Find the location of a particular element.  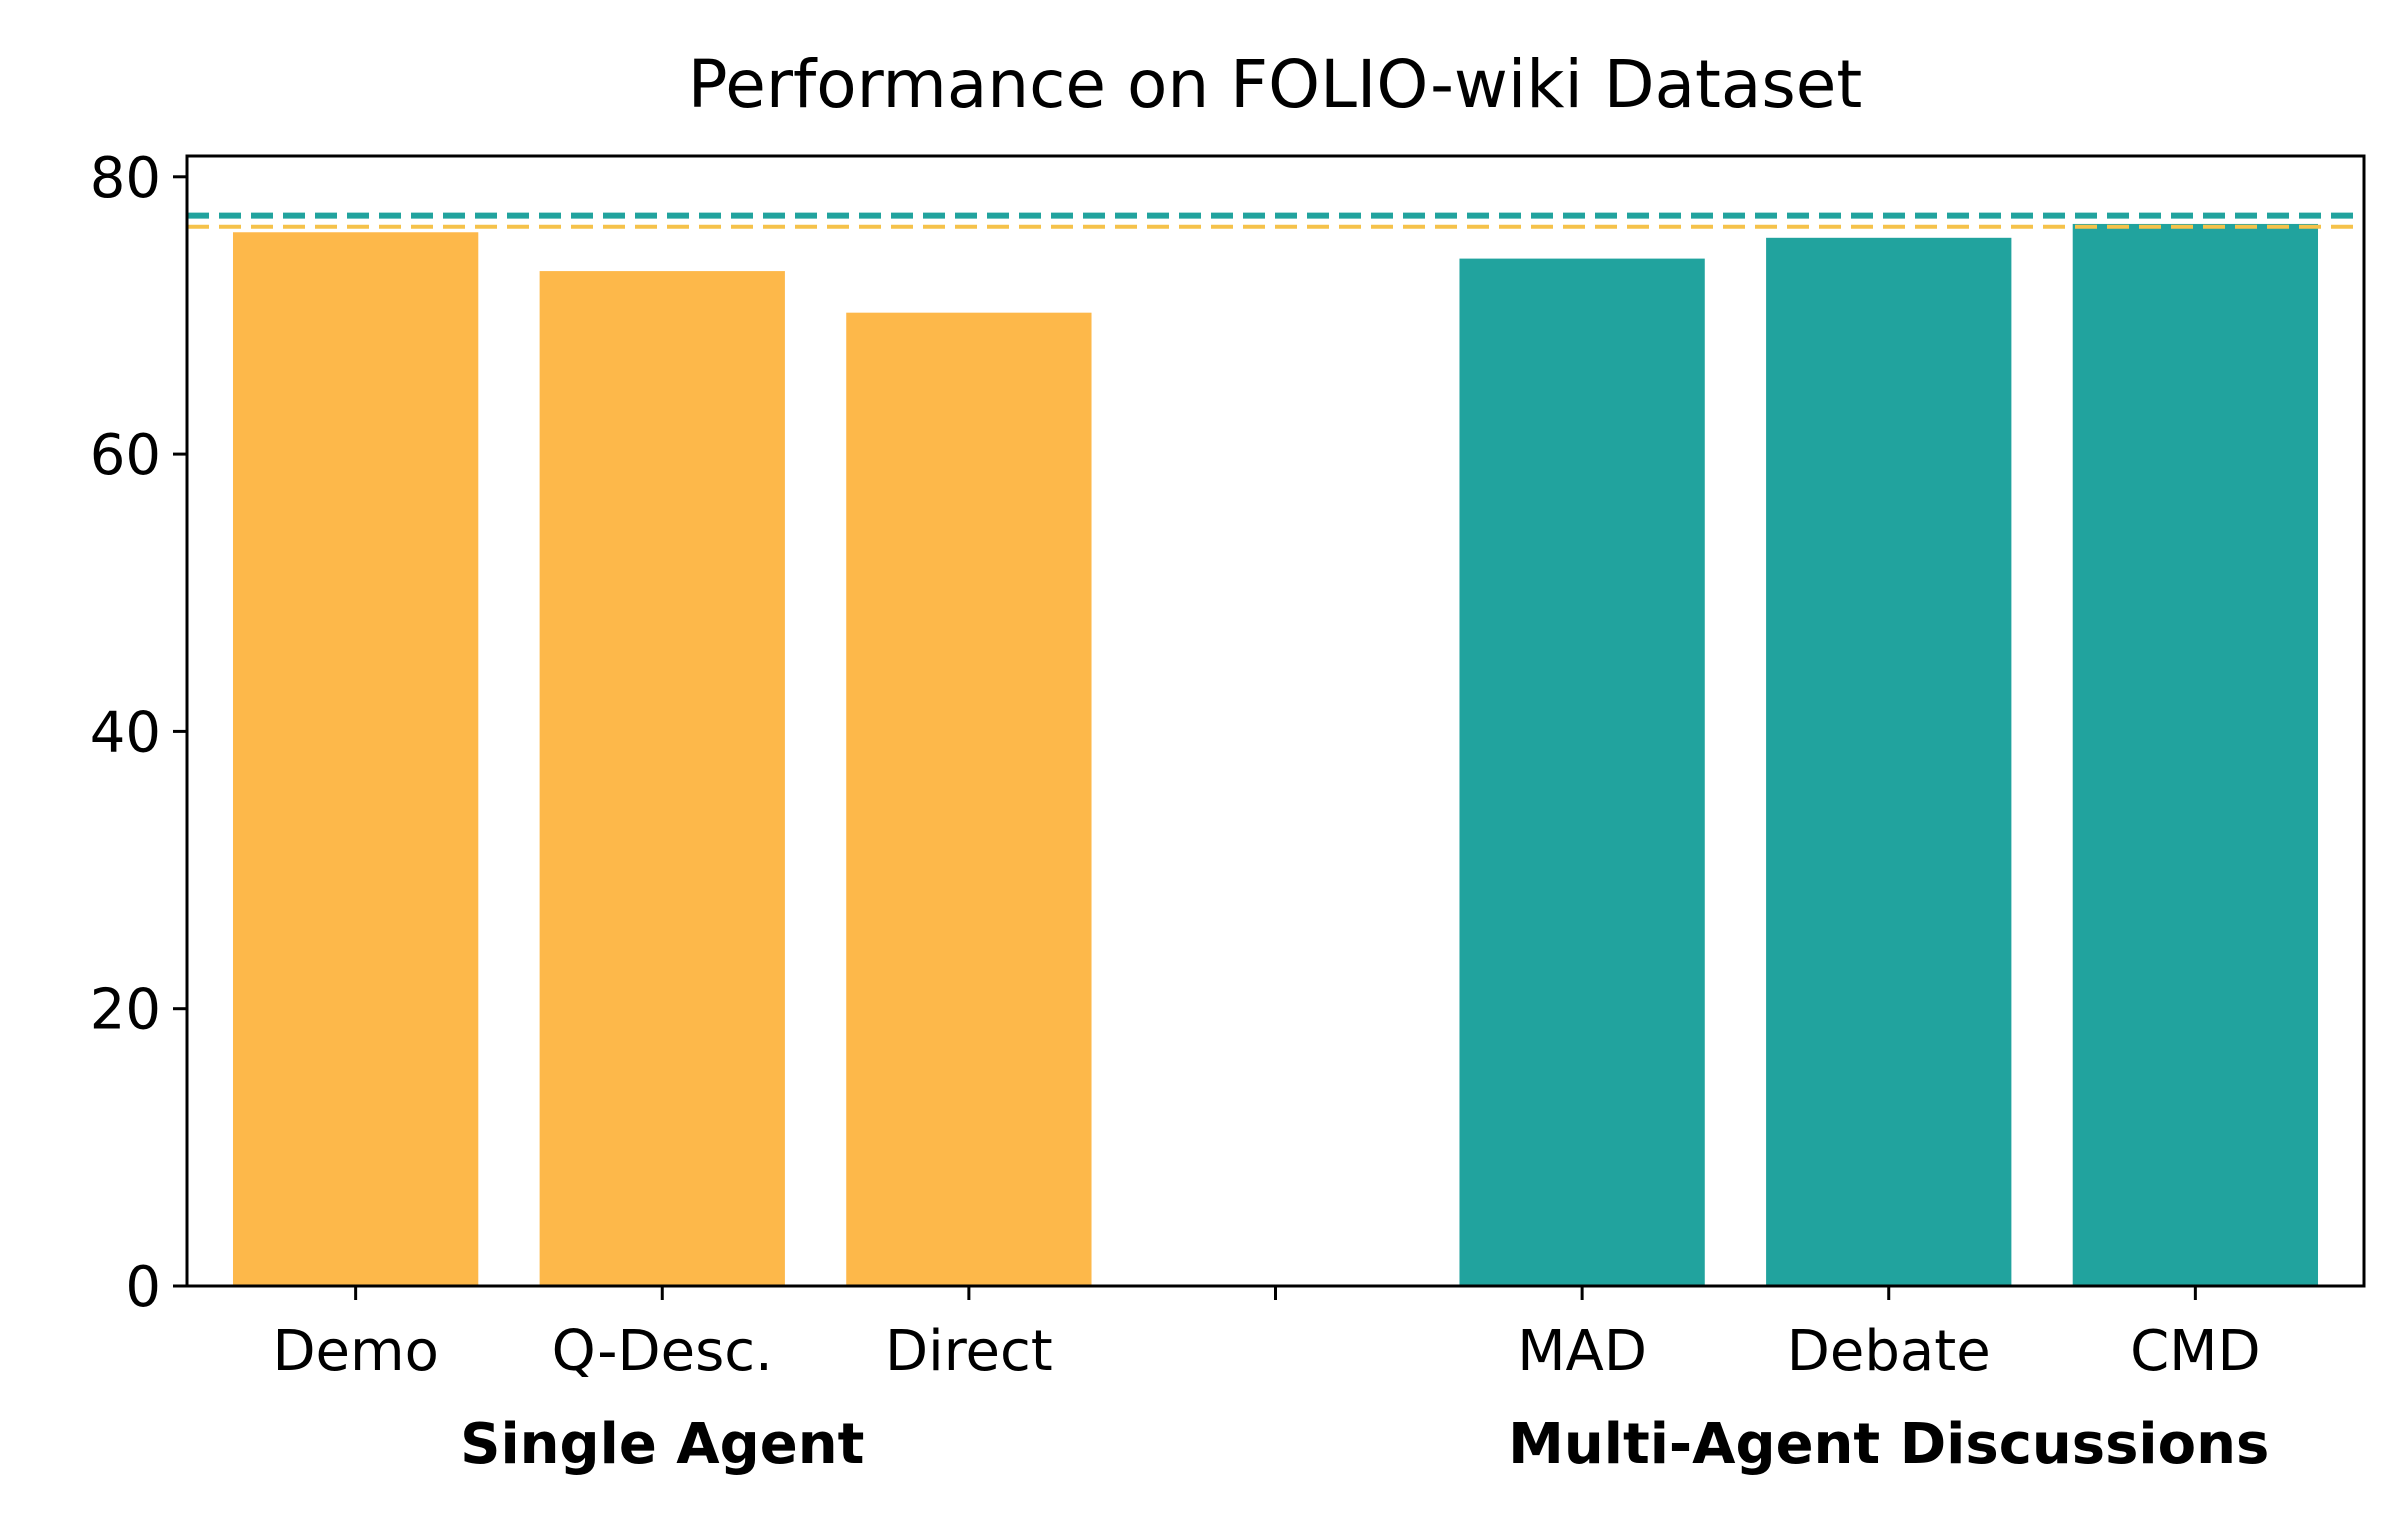

chart-title: Performance on FOLIO-wiki Dataset is located at coordinates (1275, 84).